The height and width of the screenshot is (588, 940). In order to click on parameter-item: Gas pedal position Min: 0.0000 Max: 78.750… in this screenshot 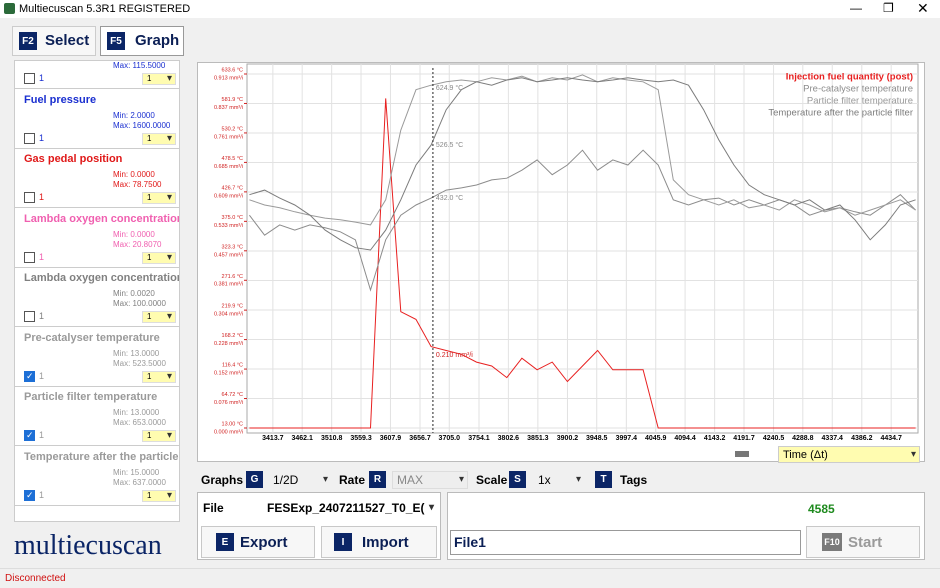, I will do `click(97, 178)`.